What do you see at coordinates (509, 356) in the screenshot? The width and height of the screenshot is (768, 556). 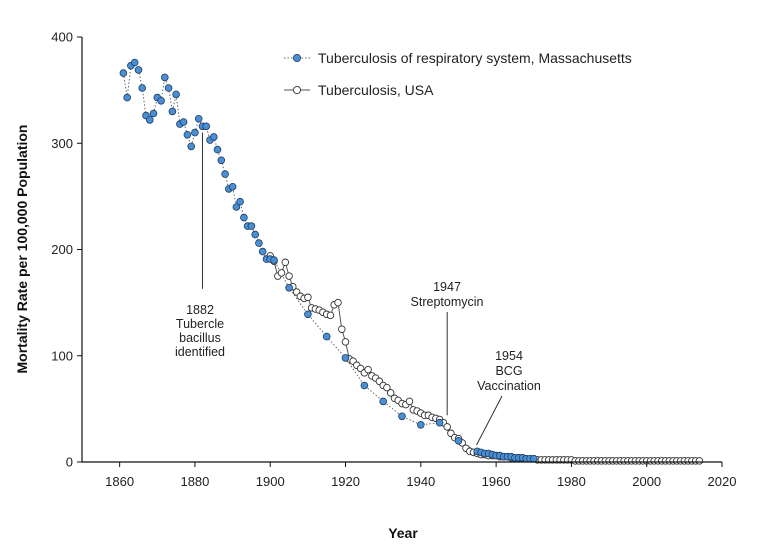 I see `annotation-1954-text: 1954` at bounding box center [509, 356].